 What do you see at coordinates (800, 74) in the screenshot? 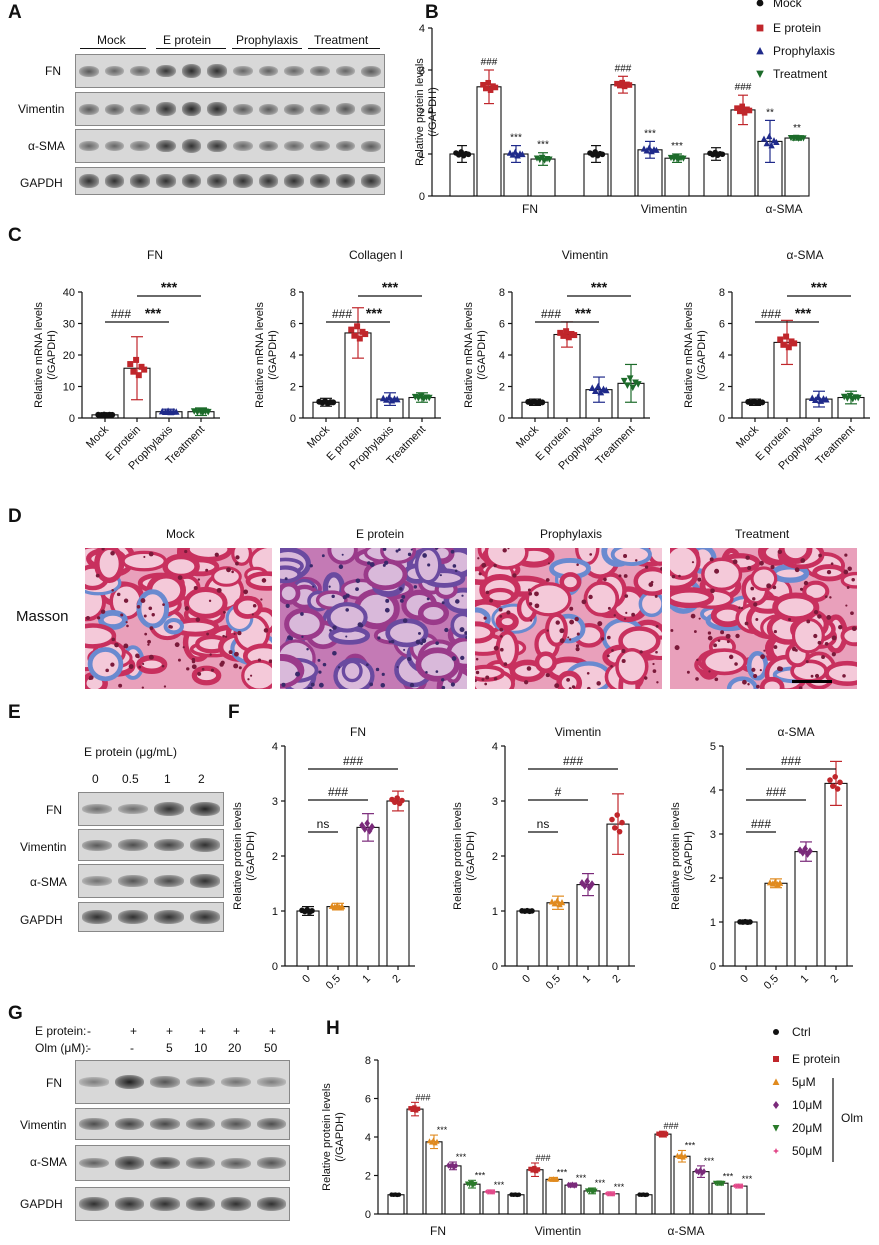
I see `chart-b-legend-label: Treatment` at bounding box center [800, 74].